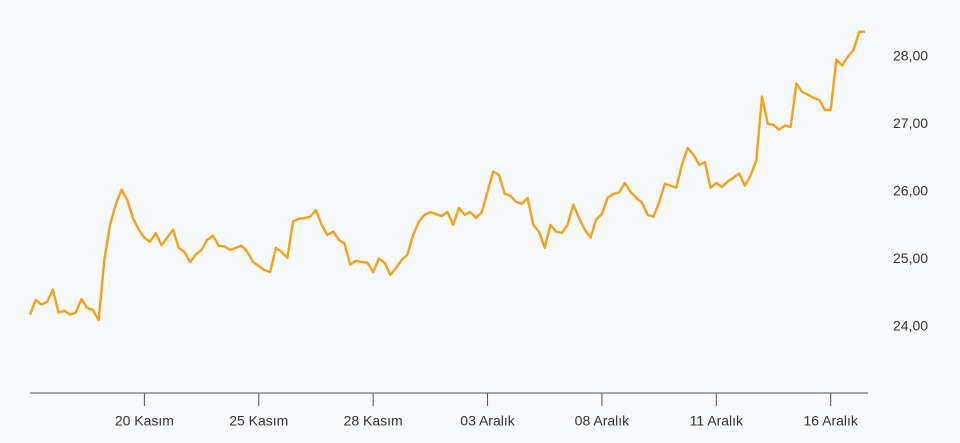 This screenshot has width=960, height=443. What do you see at coordinates (910, 326) in the screenshot?
I see `y-tick-label: 24,00` at bounding box center [910, 326].